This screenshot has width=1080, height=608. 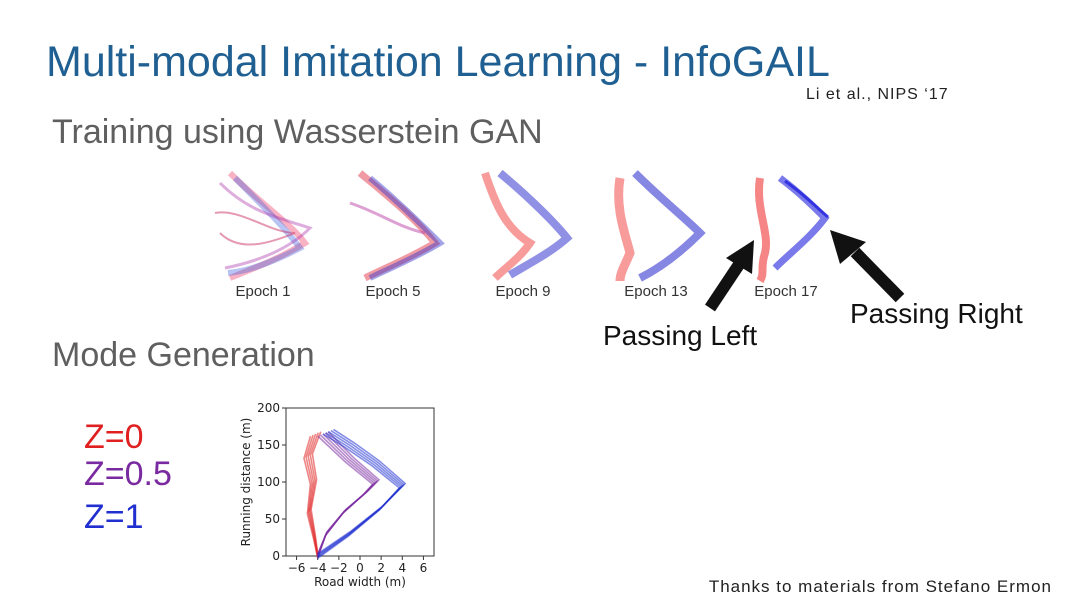 I want to click on legend-z05: Z=0.5, so click(x=128, y=474).